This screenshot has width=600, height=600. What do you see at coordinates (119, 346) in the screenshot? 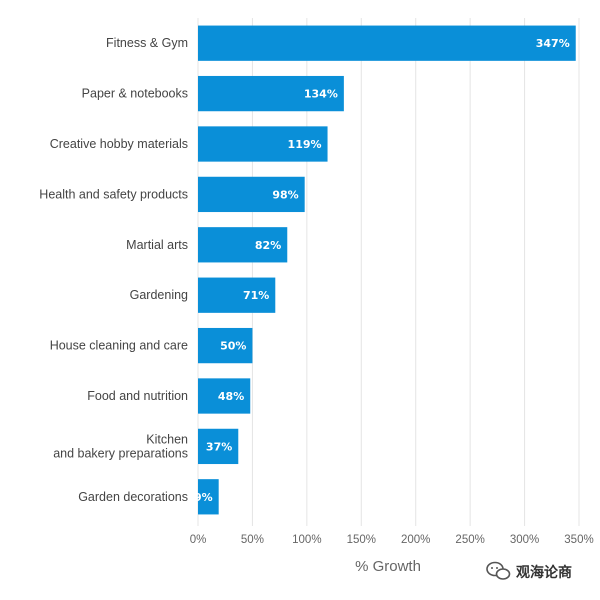
I see `category-label: House cleaning and care` at bounding box center [119, 346].